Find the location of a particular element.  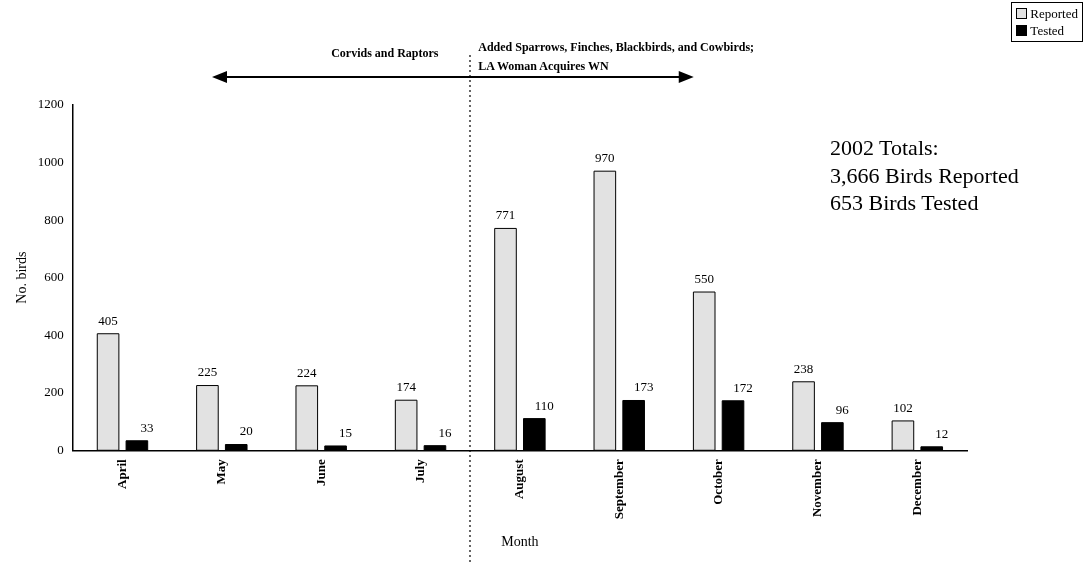

data-label: 174 is located at coordinates (406, 387).